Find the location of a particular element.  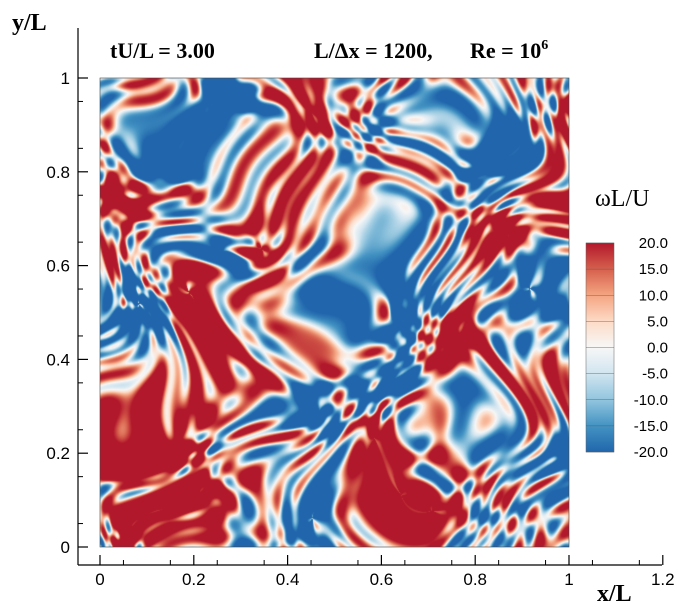

resolution-label: L/Δx = 1200, is located at coordinates (373, 50).